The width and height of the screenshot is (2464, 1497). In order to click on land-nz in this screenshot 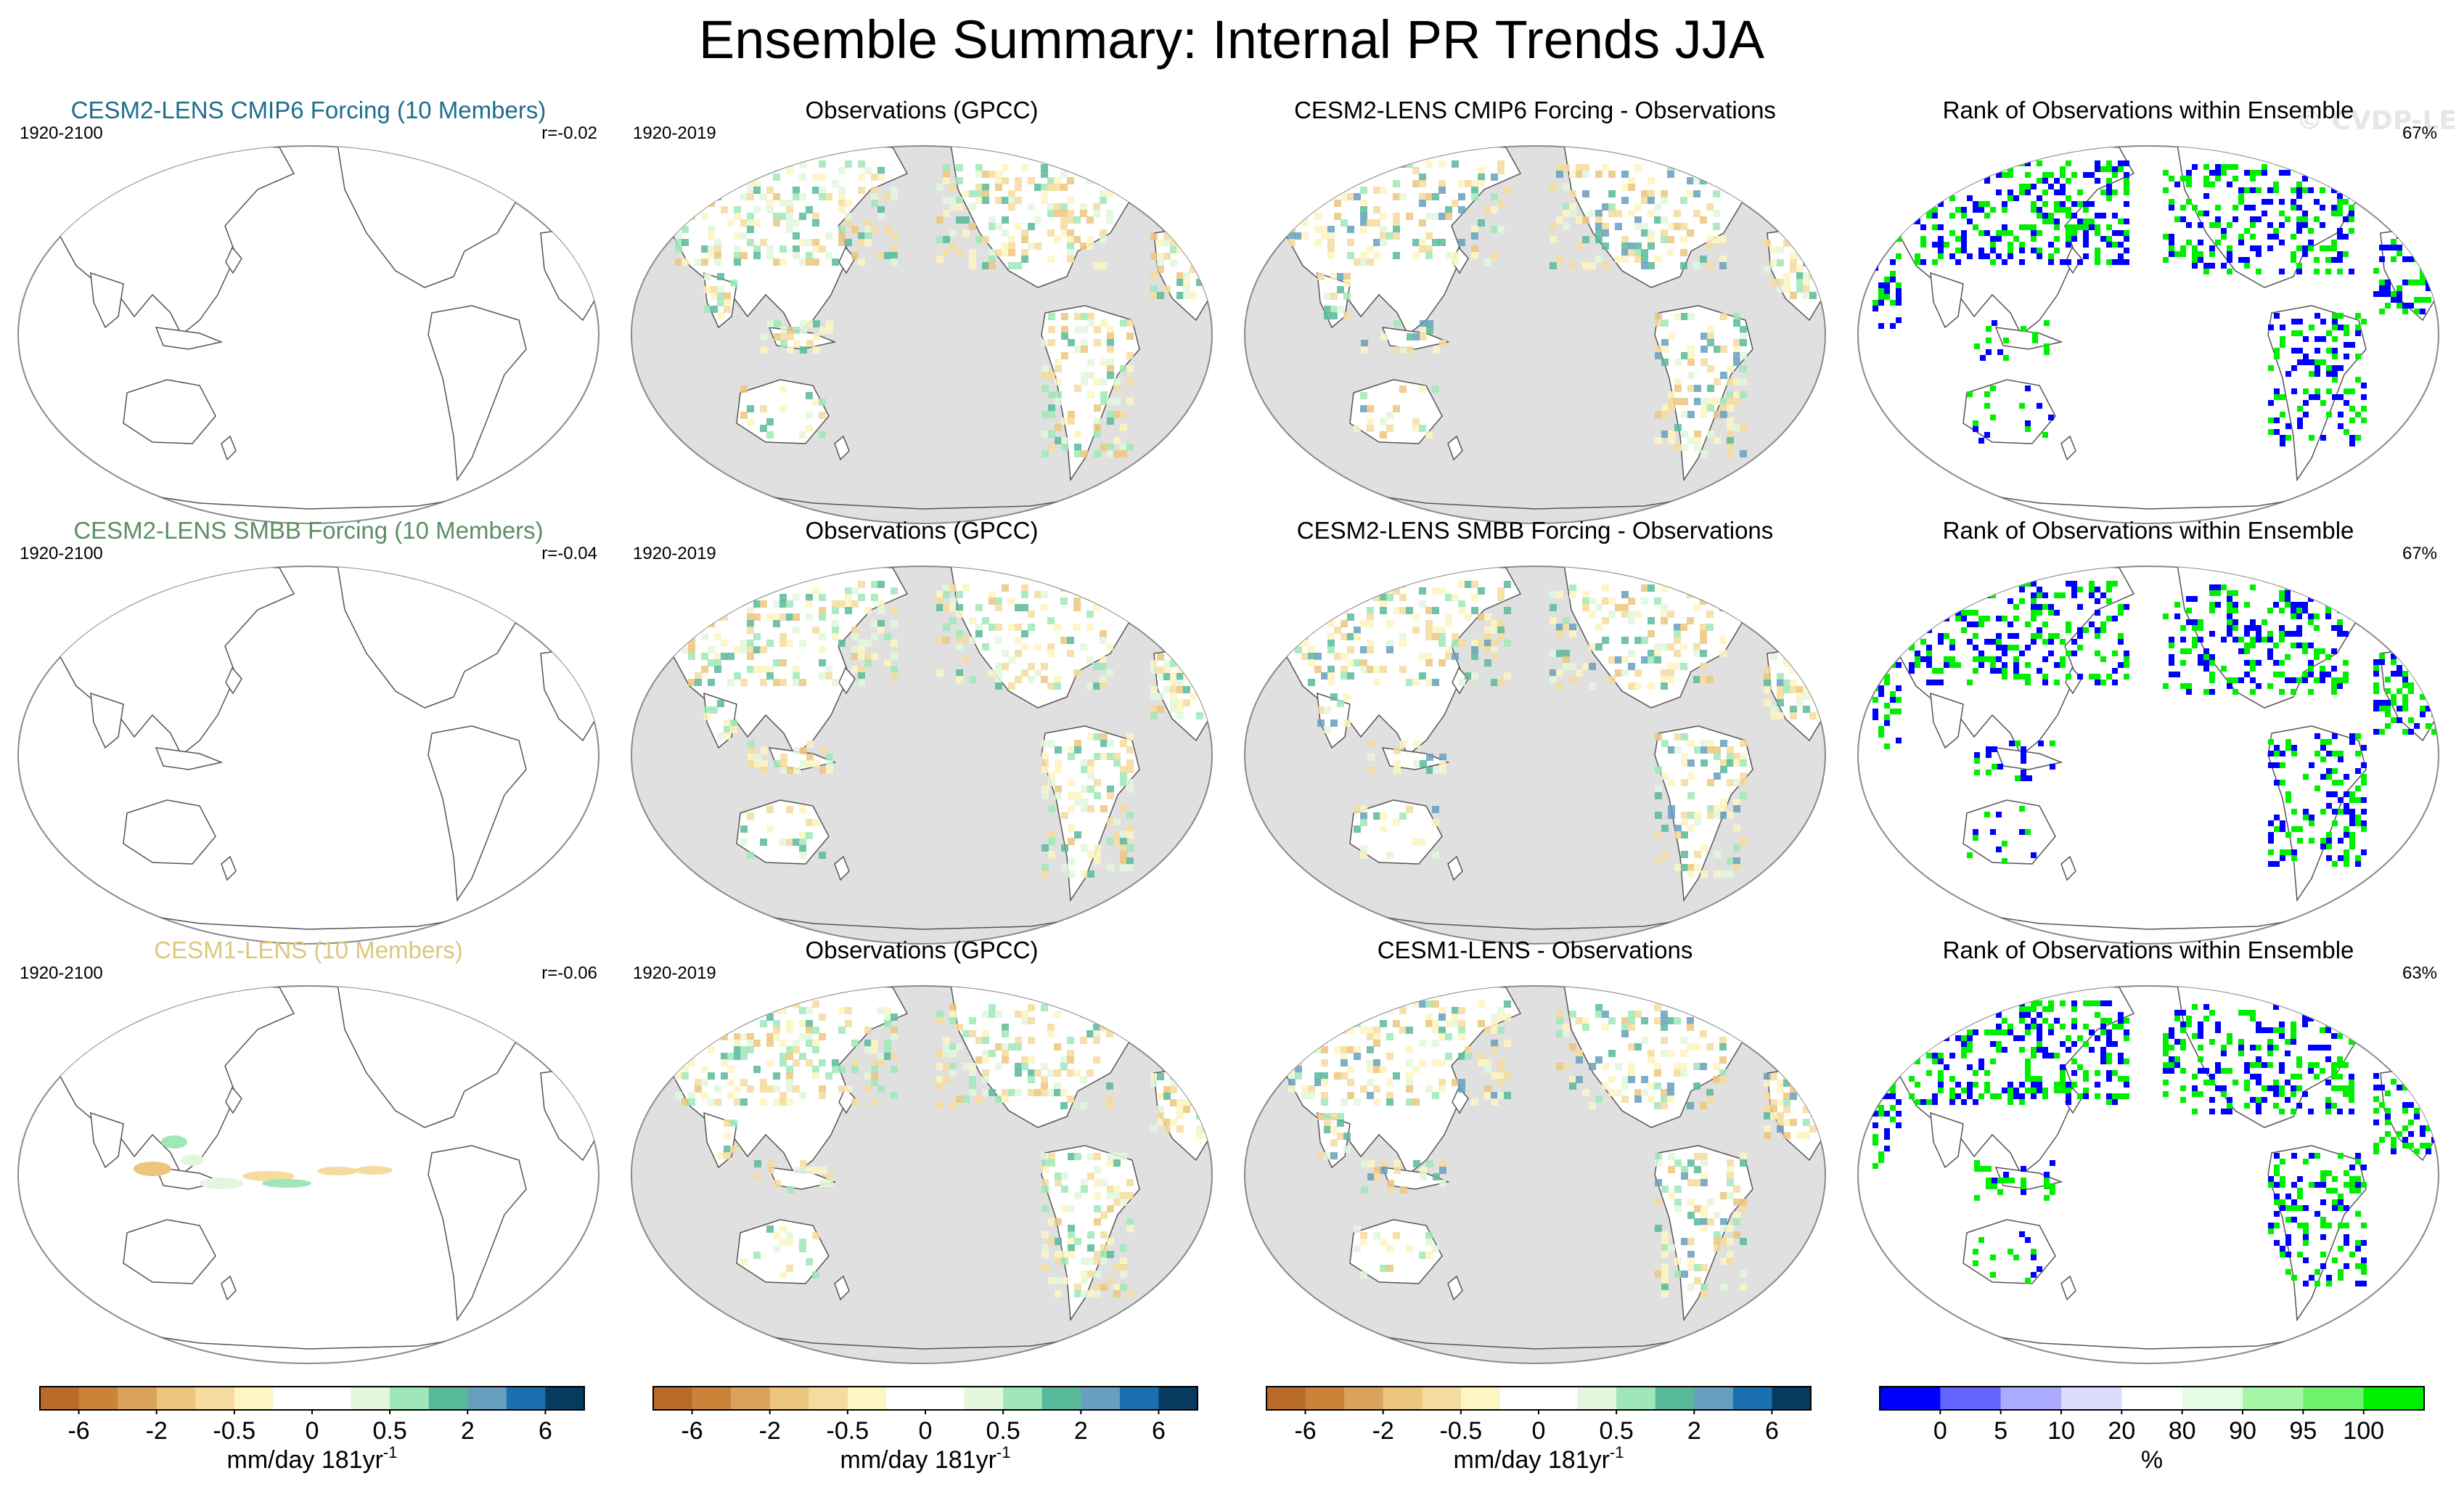, I will do `click(229, 1288)`.